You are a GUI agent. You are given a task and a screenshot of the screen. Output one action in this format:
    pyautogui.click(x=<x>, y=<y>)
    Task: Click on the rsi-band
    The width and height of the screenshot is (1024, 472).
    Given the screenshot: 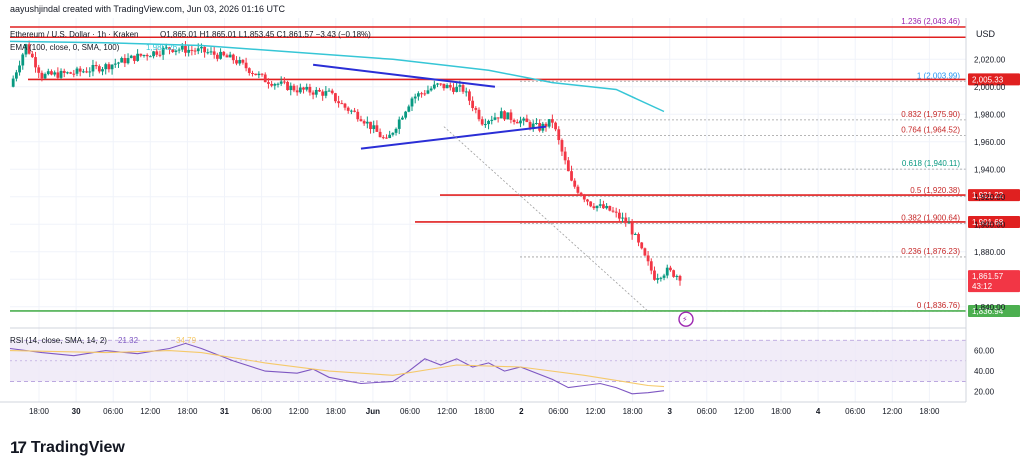 What is the action you would take?
    pyautogui.click(x=488, y=361)
    